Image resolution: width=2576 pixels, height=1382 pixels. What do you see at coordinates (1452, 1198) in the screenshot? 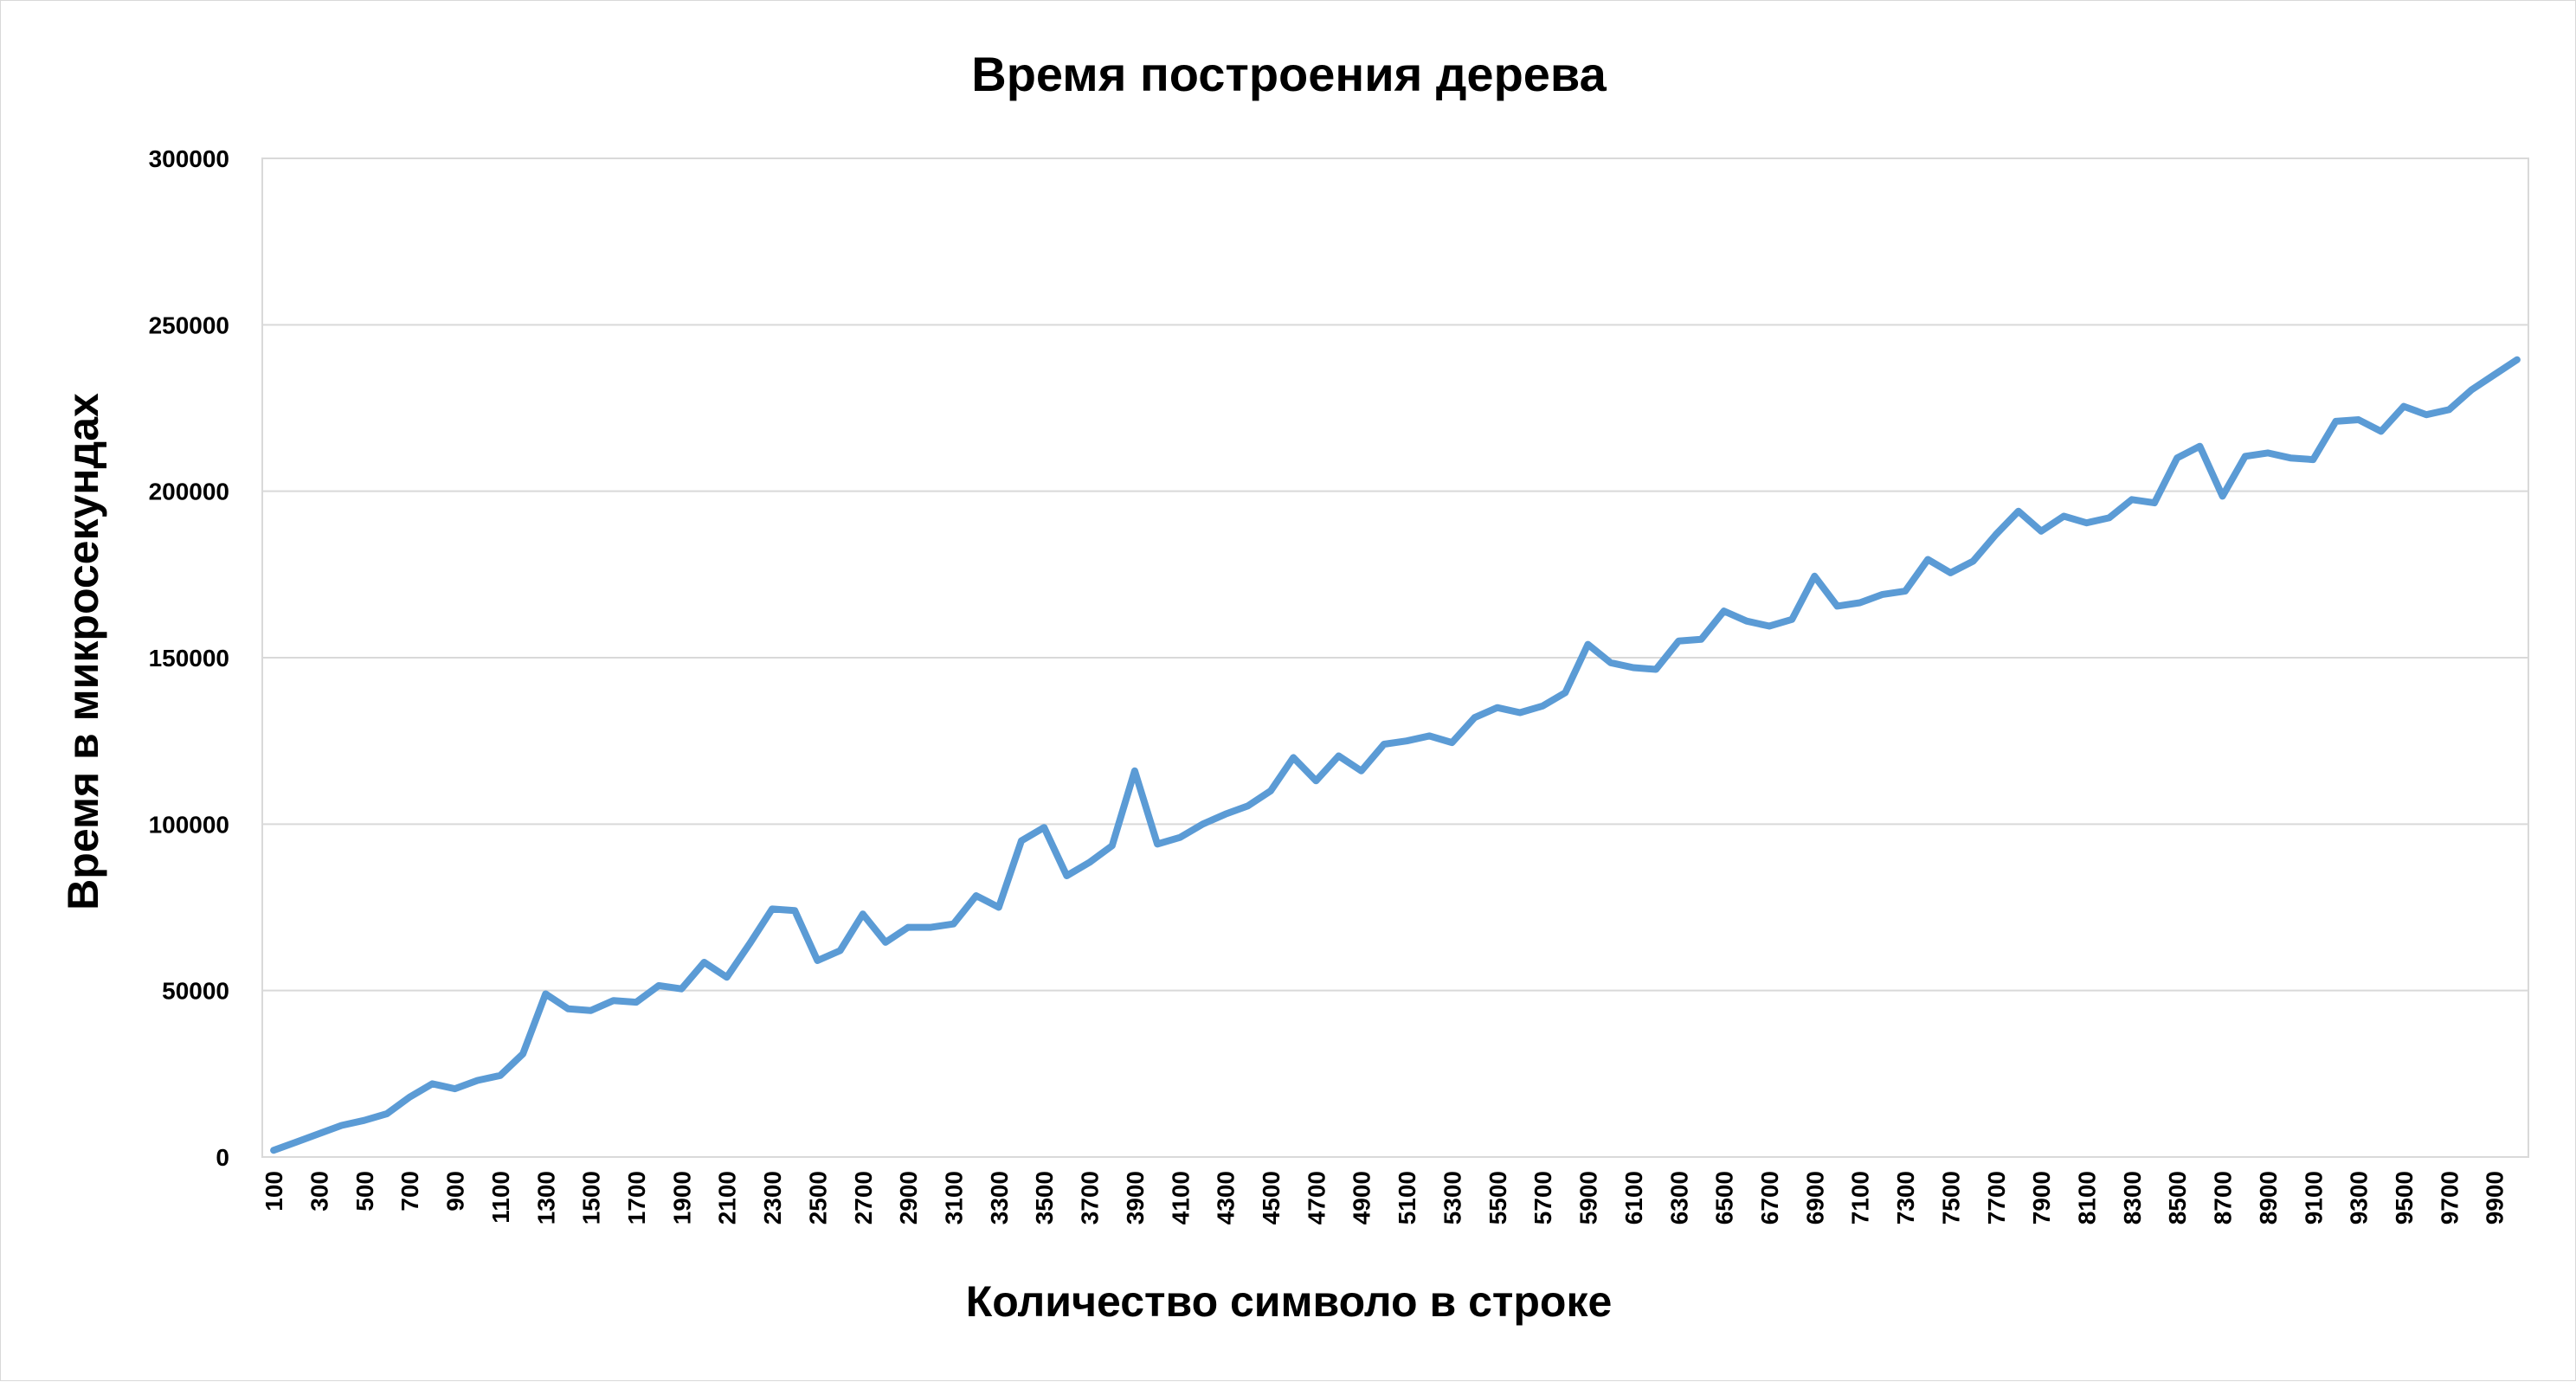
I see `x-tick-label: 5300` at bounding box center [1452, 1198].